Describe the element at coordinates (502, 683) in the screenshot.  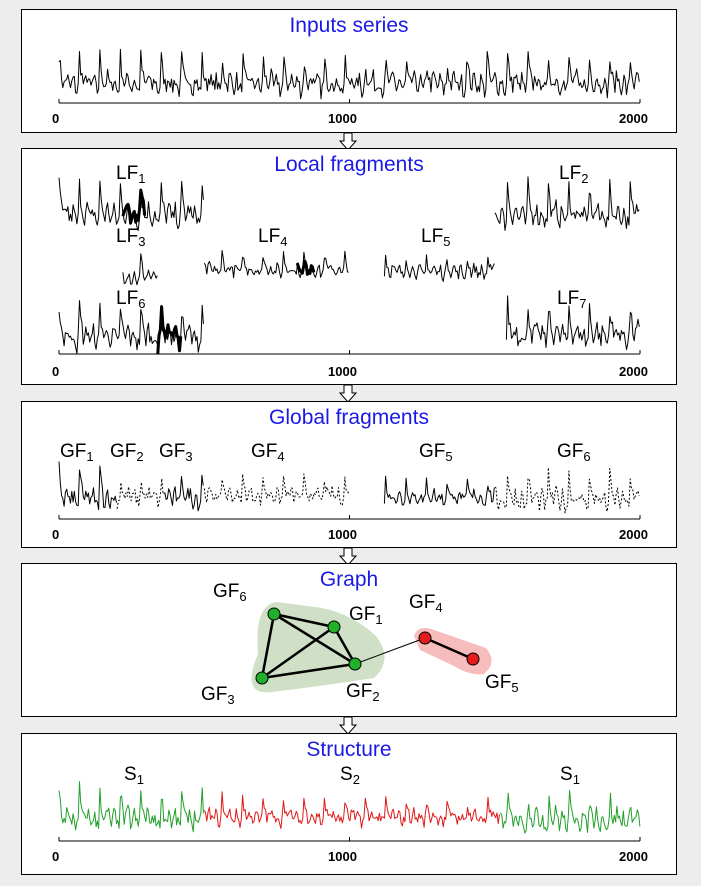
I see `label-node-gf5: GF5` at that location.